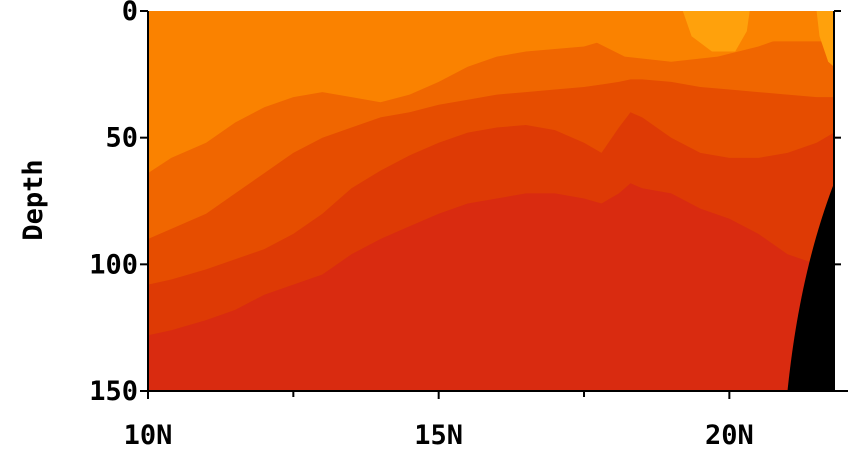  What do you see at coordinates (113, 264) in the screenshot?
I see `y-tick-label: 100` at bounding box center [113, 264].